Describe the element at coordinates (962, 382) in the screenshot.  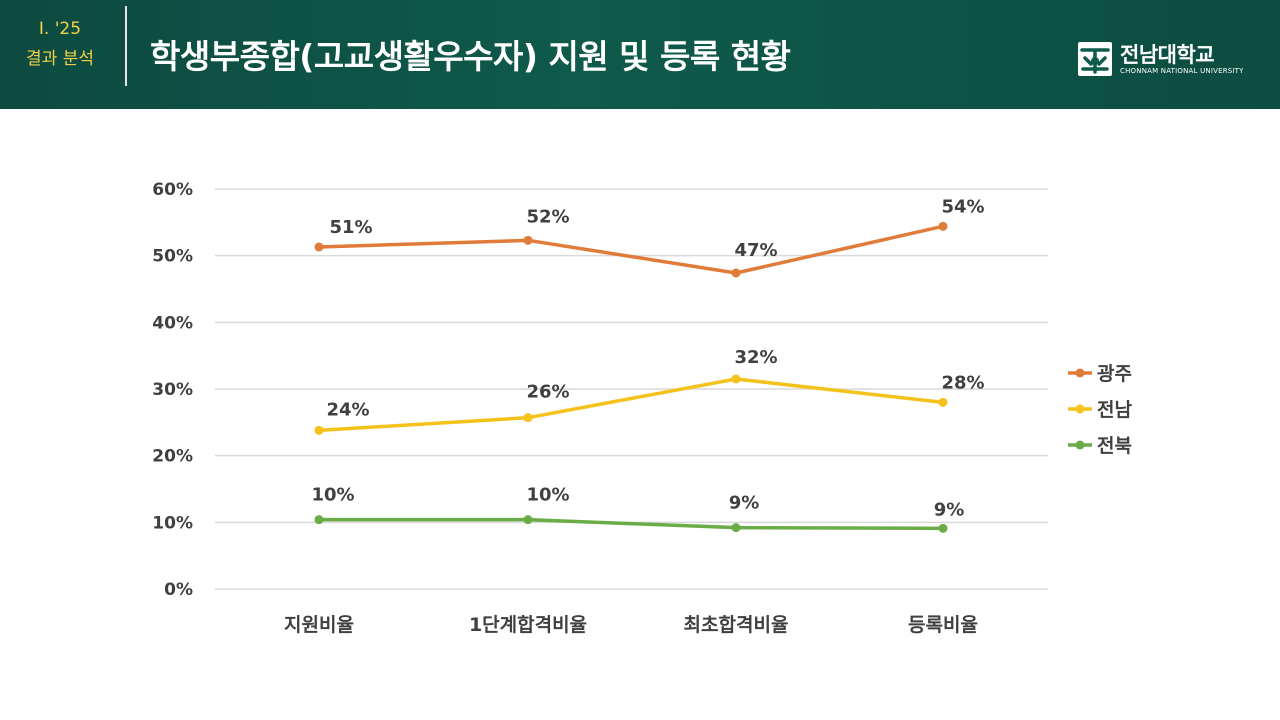
I see `data-label: 28%` at that location.